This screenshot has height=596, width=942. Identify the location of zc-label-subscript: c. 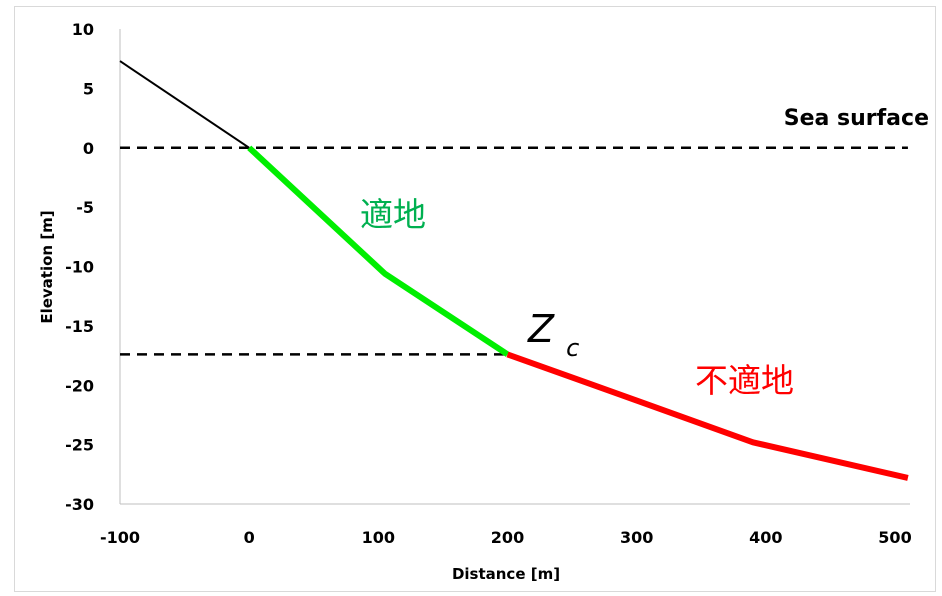
(572, 348).